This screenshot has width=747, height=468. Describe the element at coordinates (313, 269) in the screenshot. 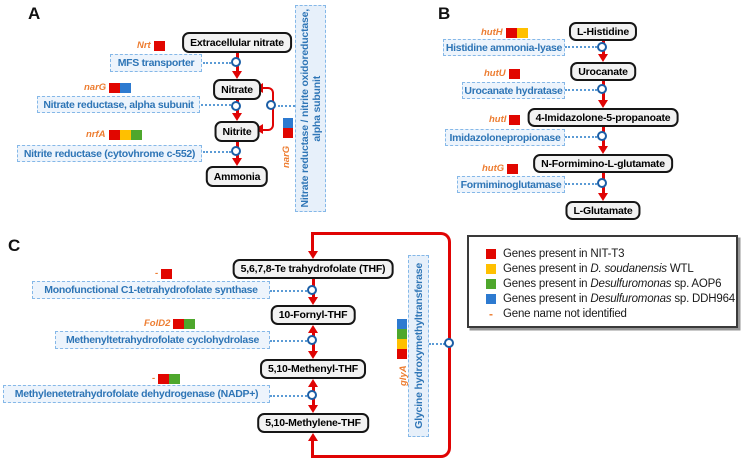

I see `metabolite-thf: 5,6,7,8-Te trahydrofolate (THF)` at that location.